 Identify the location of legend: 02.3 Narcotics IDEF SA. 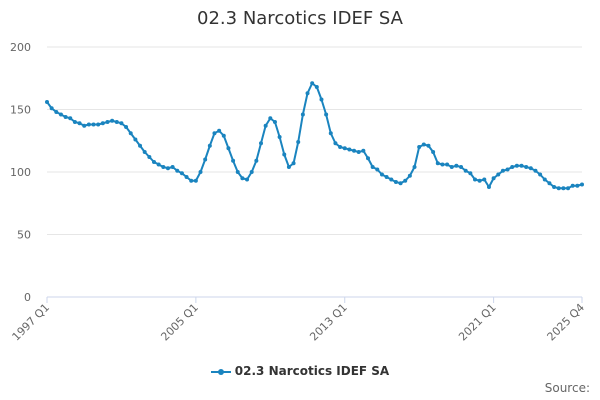
(300, 371).